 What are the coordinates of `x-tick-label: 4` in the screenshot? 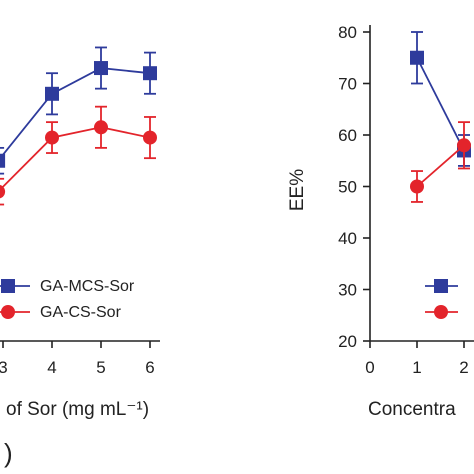 It's located at (51, 367).